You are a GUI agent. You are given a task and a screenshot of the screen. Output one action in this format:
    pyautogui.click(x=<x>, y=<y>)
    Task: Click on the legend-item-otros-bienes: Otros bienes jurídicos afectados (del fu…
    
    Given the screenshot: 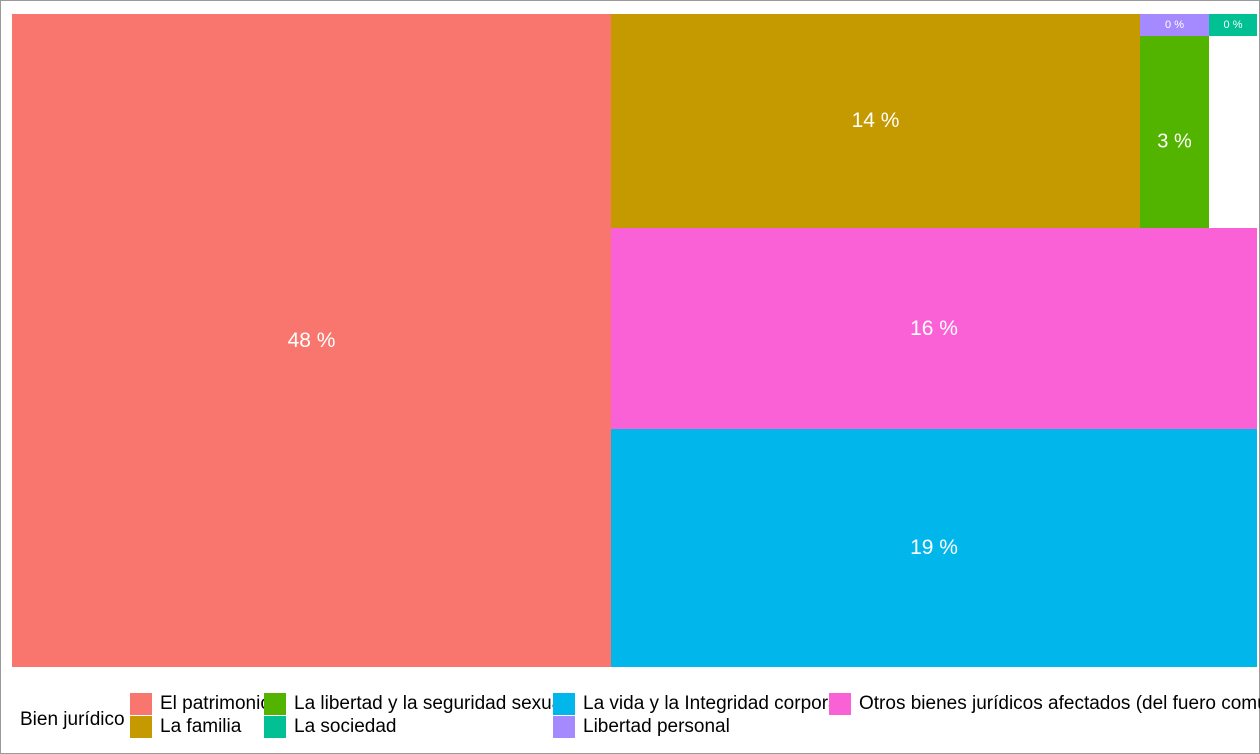 What is the action you would take?
    pyautogui.click(x=1044, y=704)
    